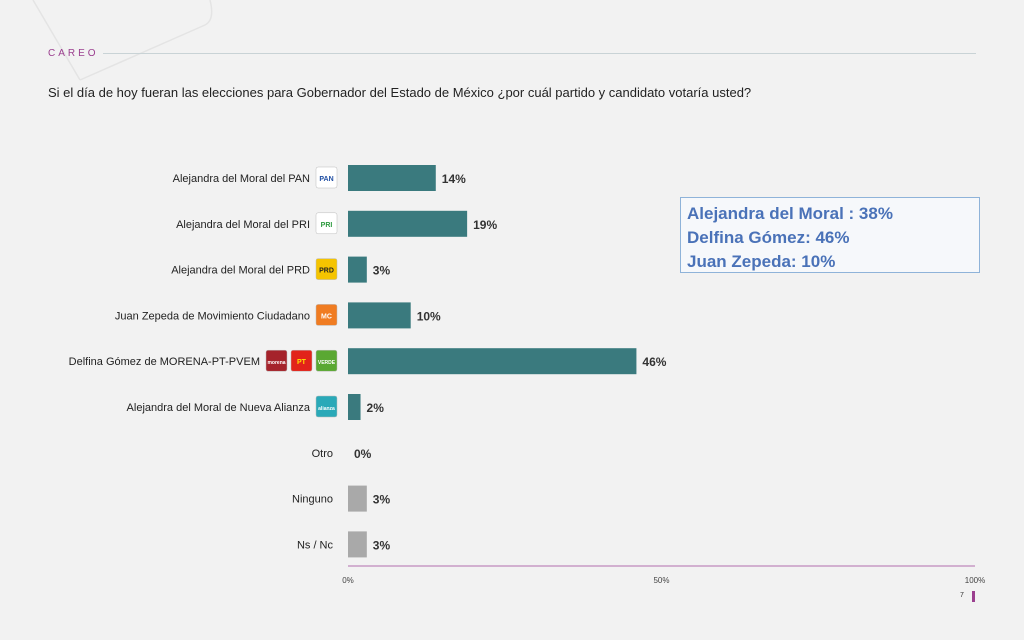  What do you see at coordinates (243, 225) in the screenshot?
I see `category-label: Alejandra del Moral del PRI` at bounding box center [243, 225].